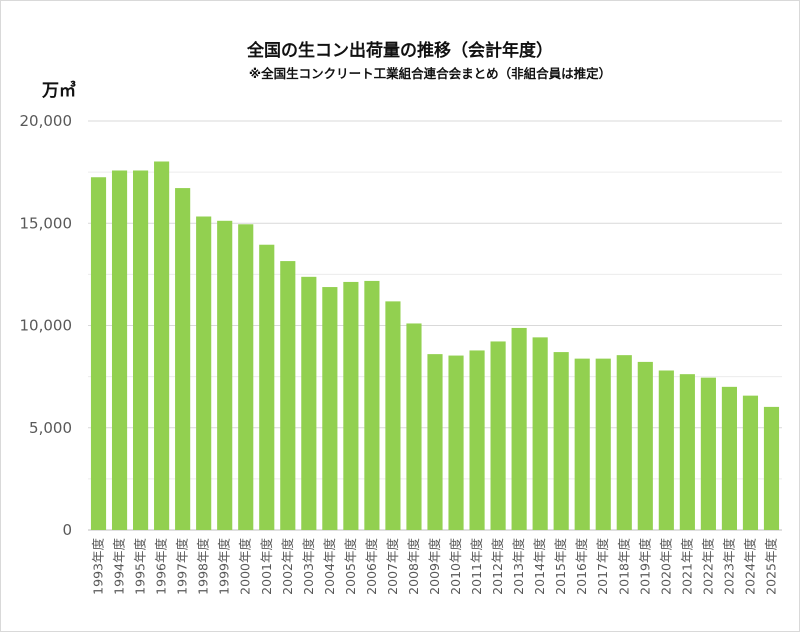 The height and width of the screenshot is (632, 800). Describe the element at coordinates (224, 566) in the screenshot. I see `x-tick-label: 1999年度` at that location.